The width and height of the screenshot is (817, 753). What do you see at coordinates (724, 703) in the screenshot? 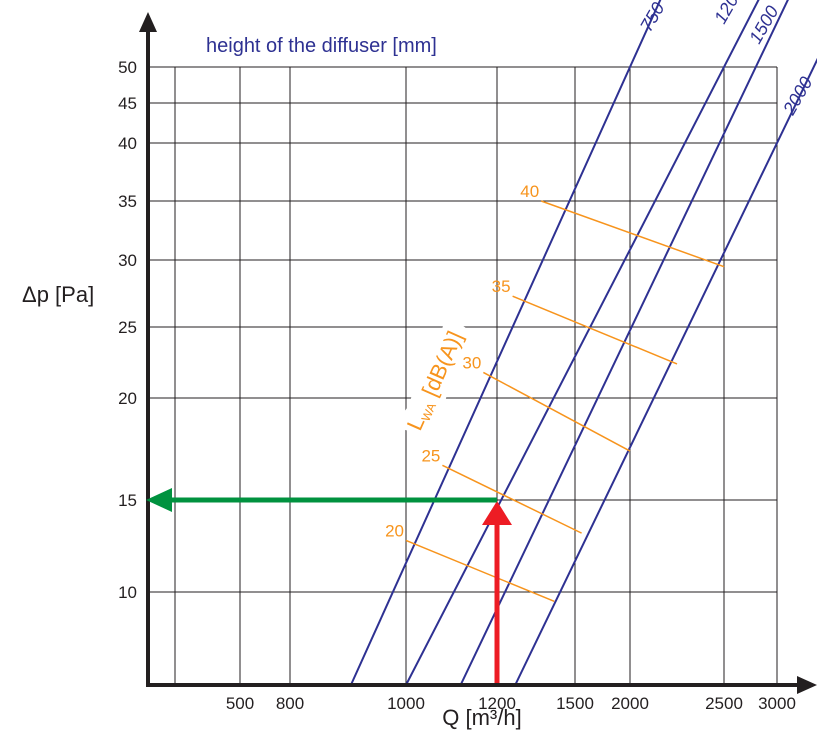
I see `x-tick-label: 2500` at bounding box center [724, 703].